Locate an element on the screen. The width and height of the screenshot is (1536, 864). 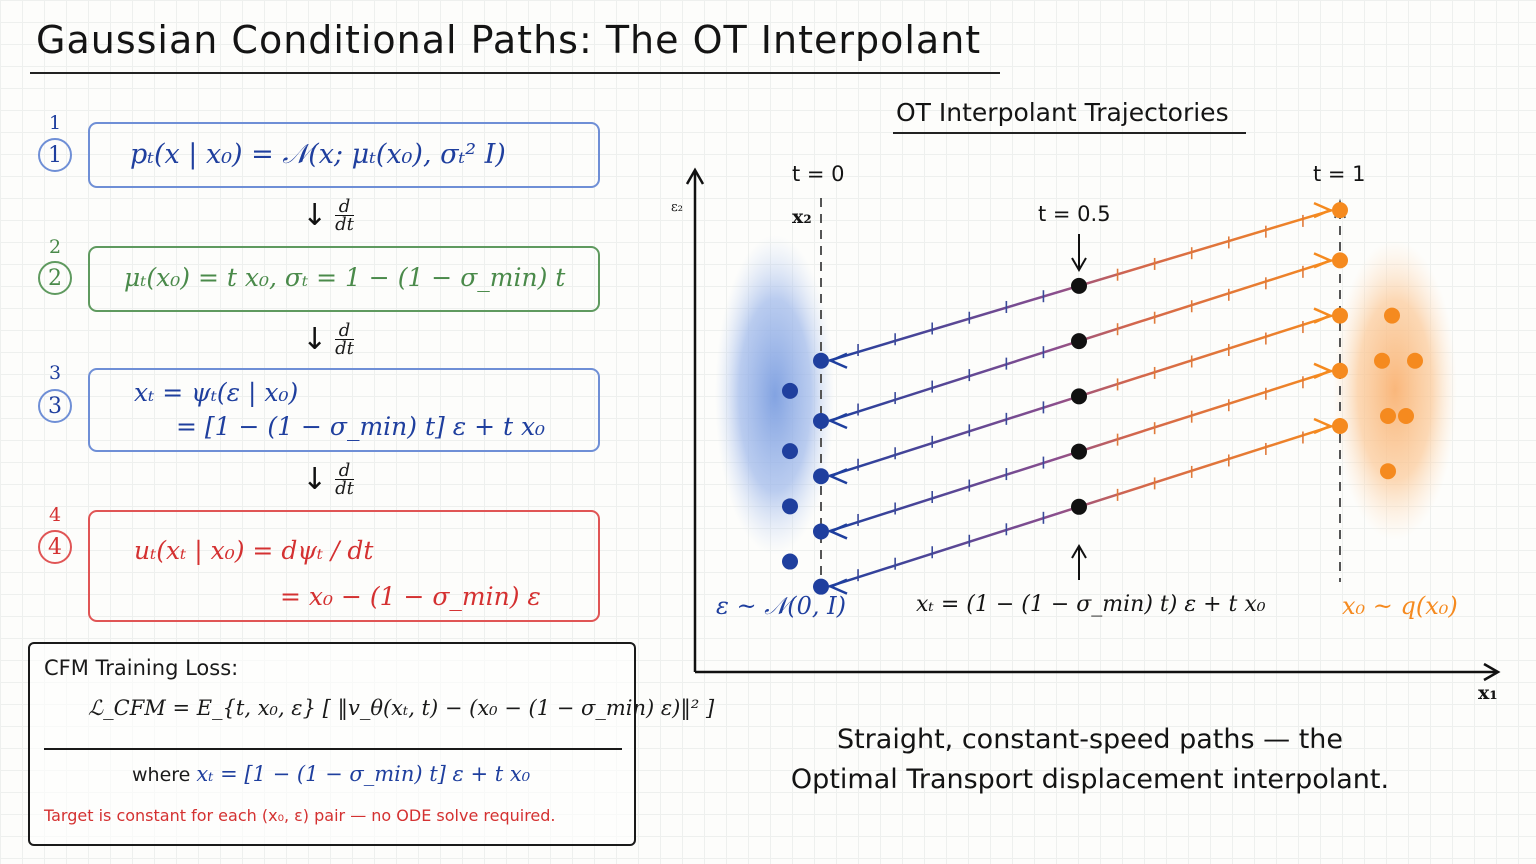
step-4-circle: 4 is located at coordinates (55, 547).